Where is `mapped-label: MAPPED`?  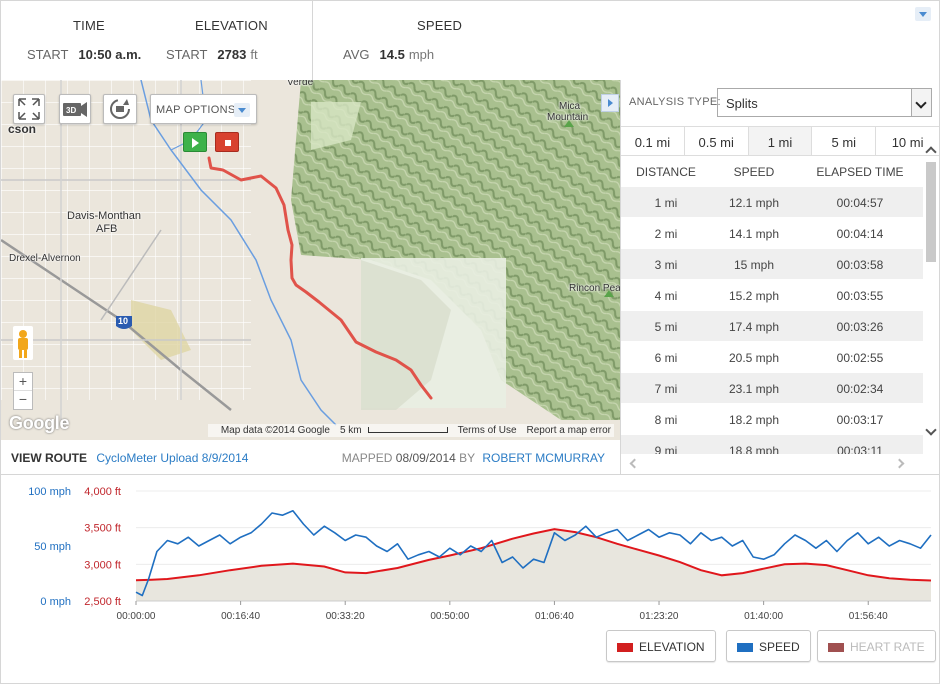
mapped-label: MAPPED is located at coordinates (367, 458).